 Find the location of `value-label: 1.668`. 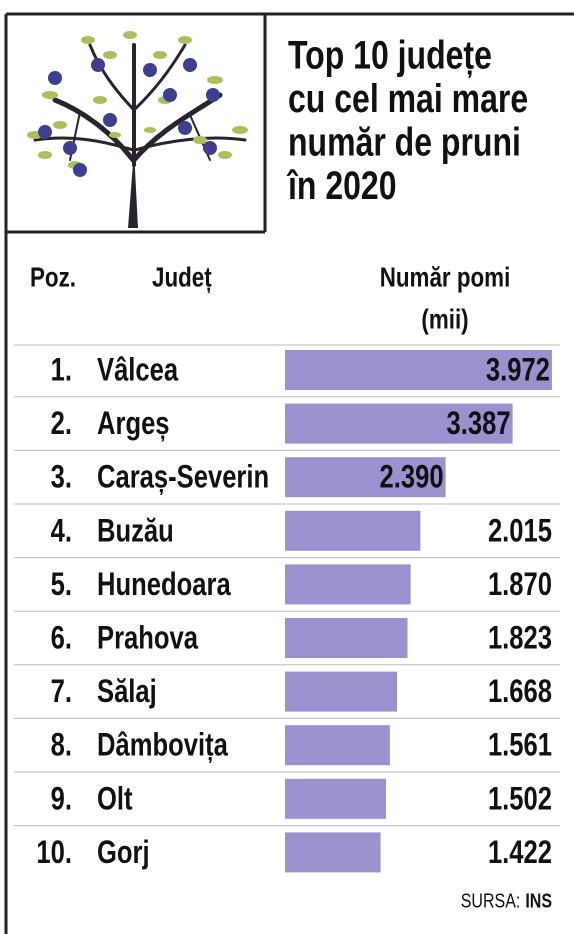

value-label: 1.668 is located at coordinates (520, 691).